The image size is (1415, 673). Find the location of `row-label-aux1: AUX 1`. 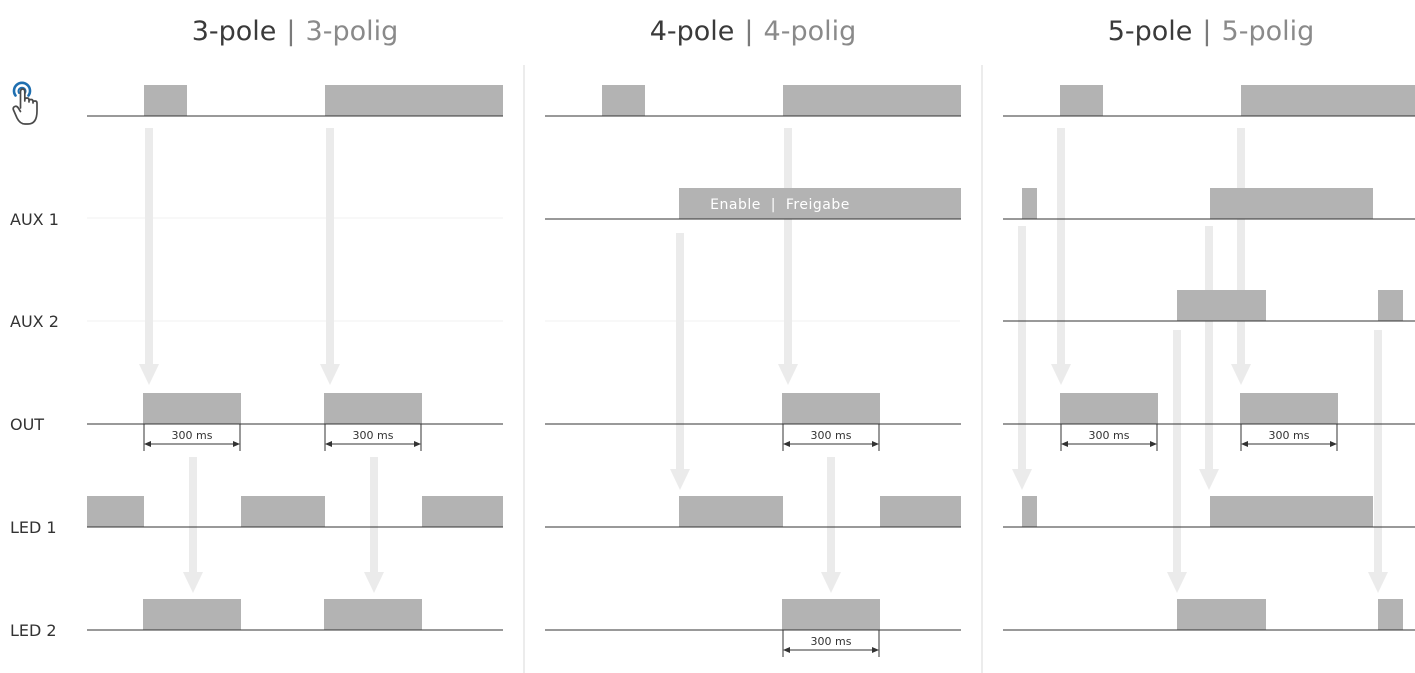

row-label-aux1: AUX 1 is located at coordinates (34, 219).